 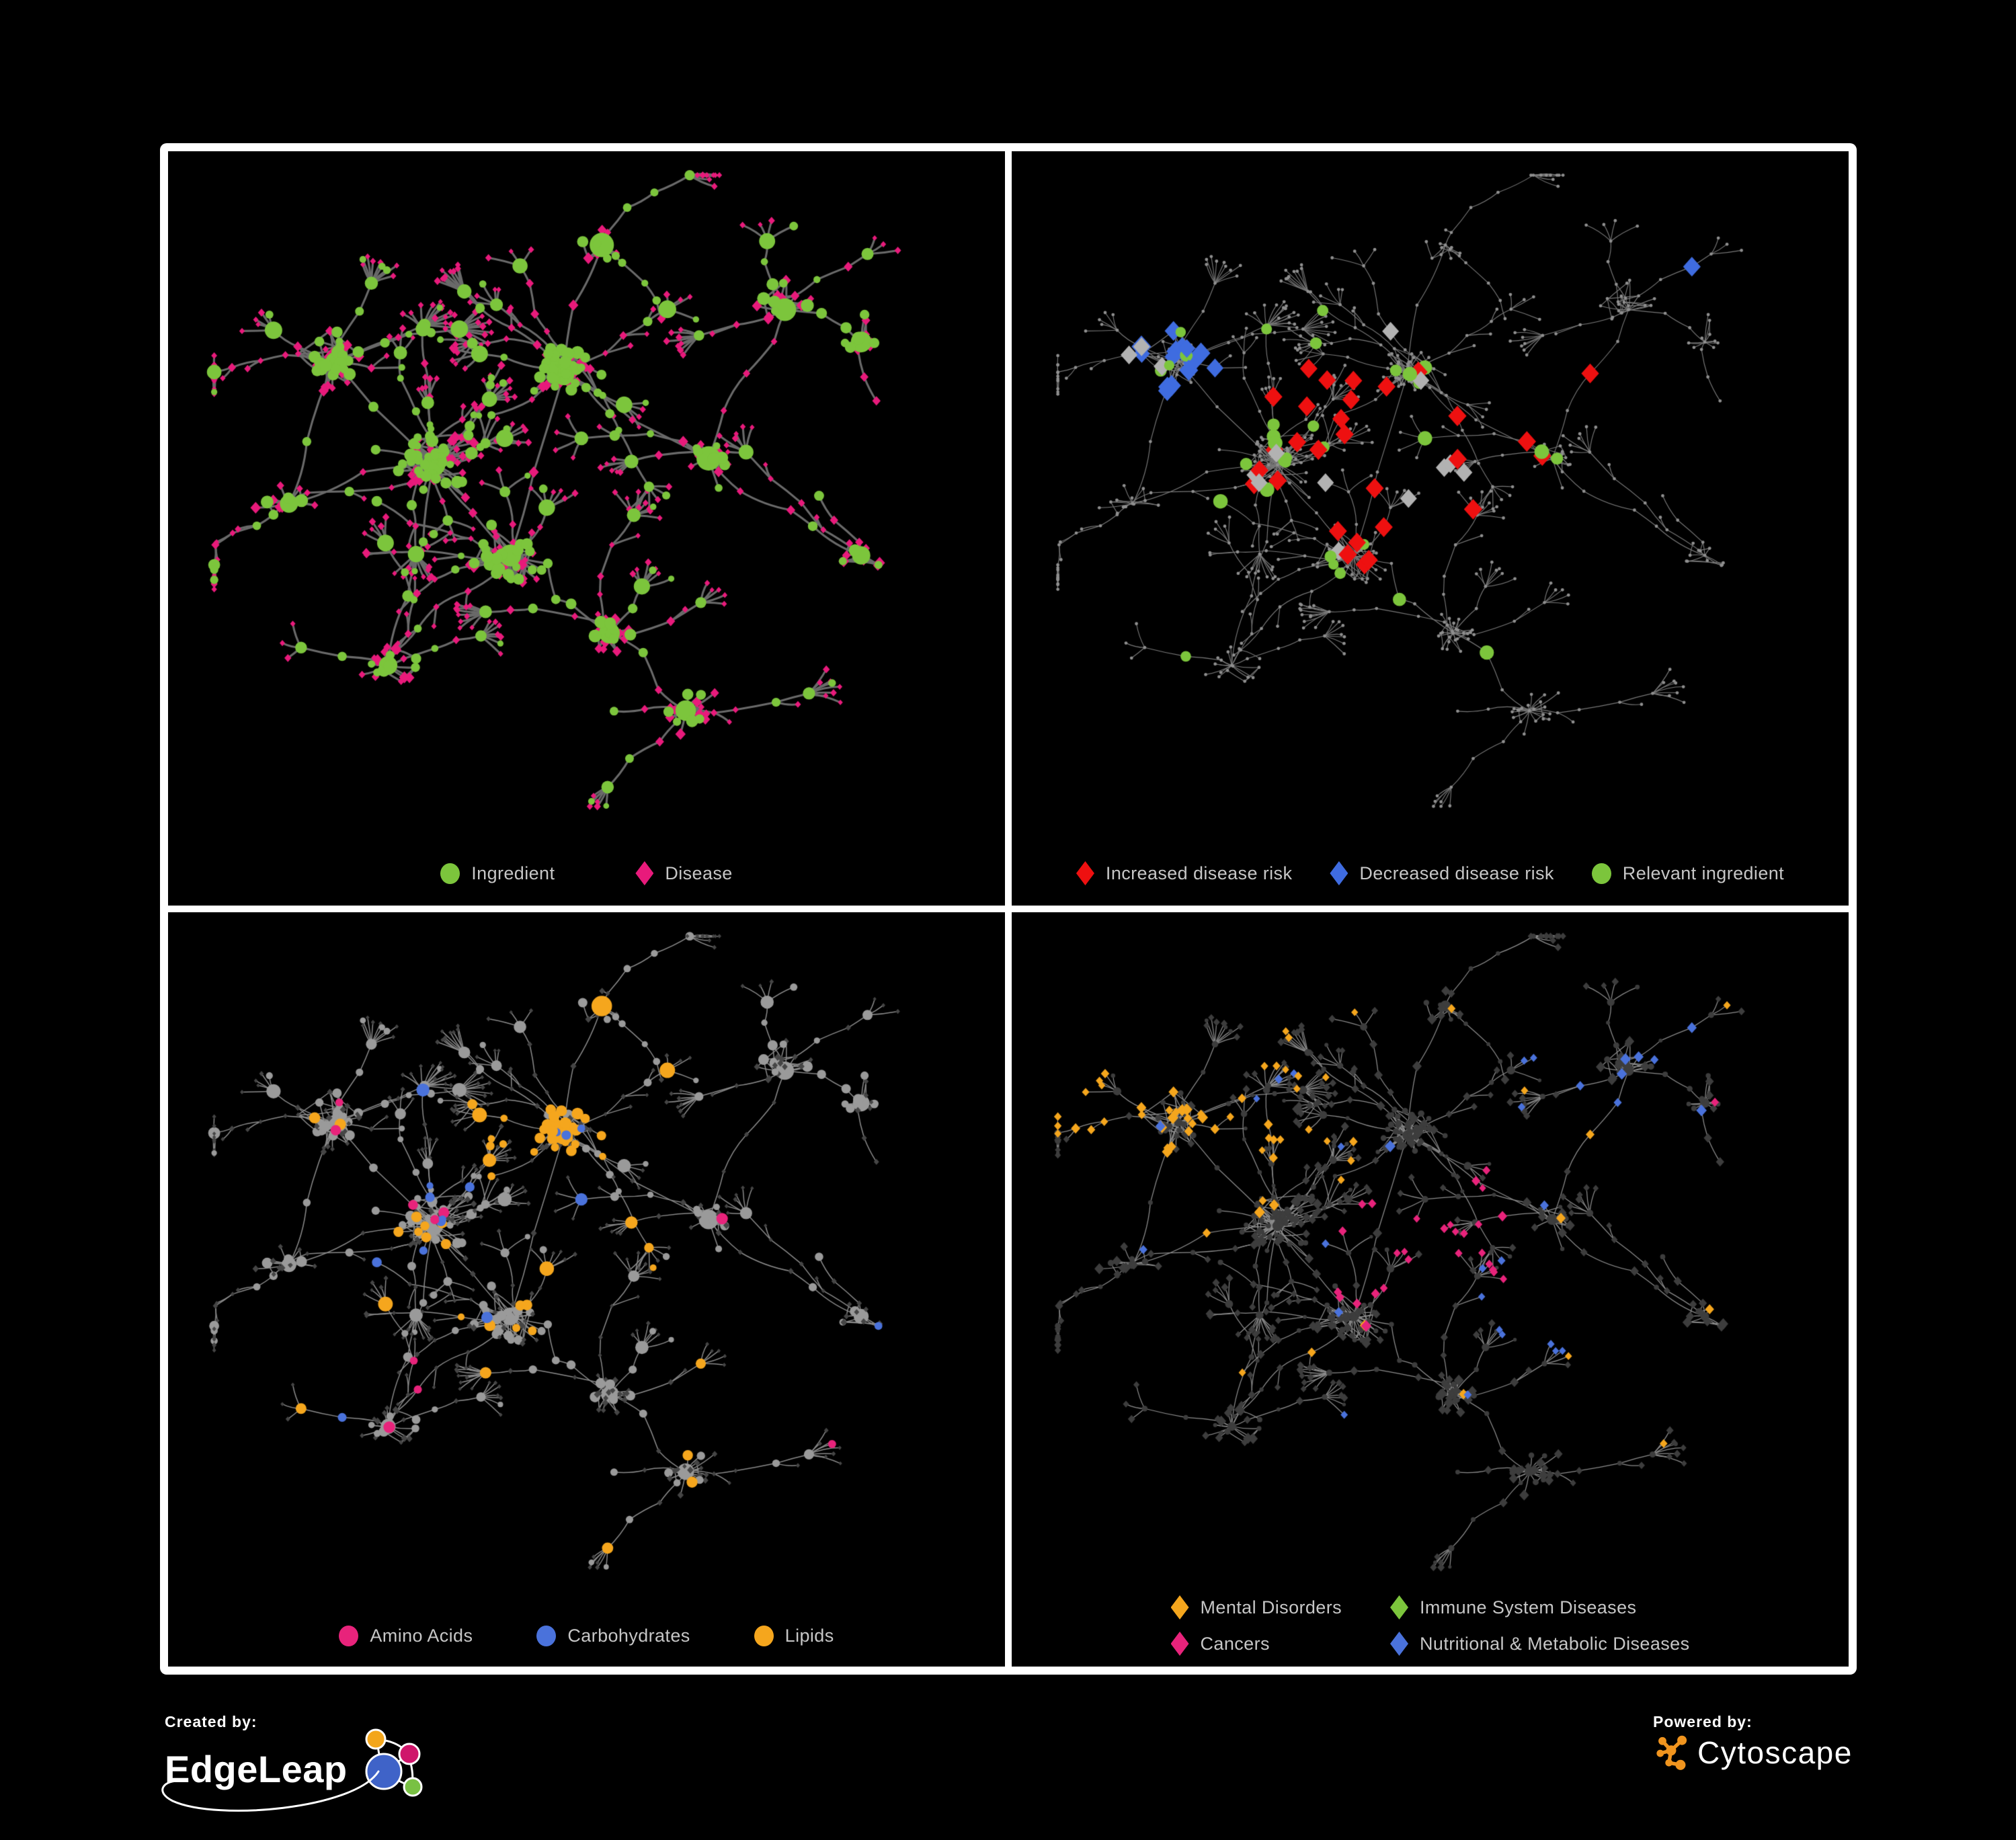 I want to click on legend-item: Carbohydrates, so click(x=613, y=1636).